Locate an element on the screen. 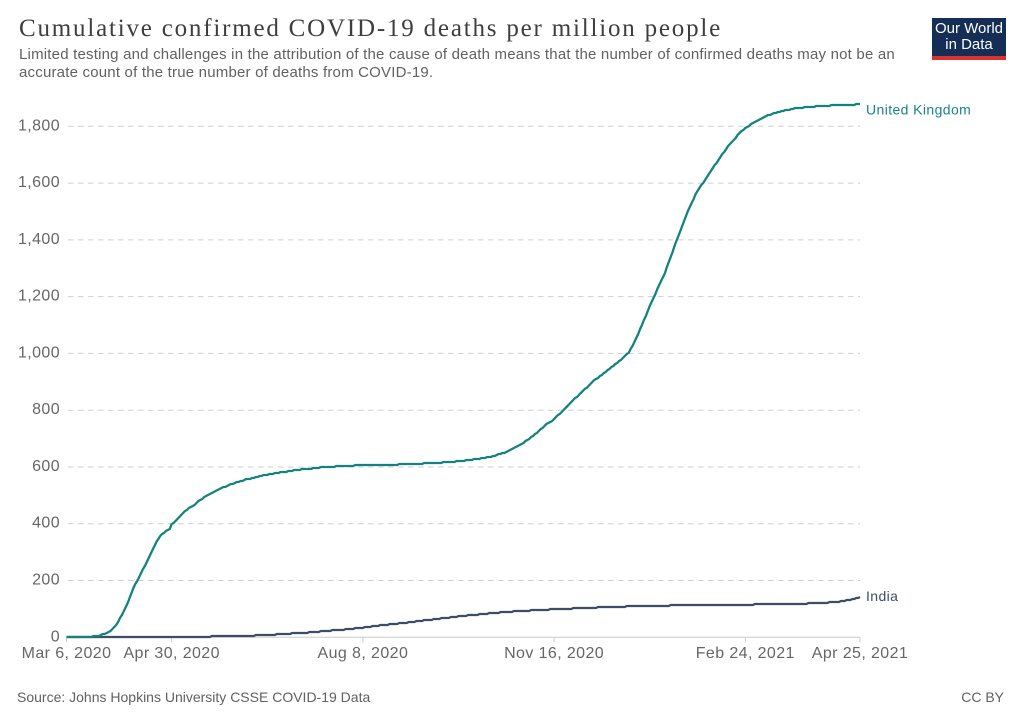 The height and width of the screenshot is (723, 1024). svg-text: 1,600 is located at coordinates (39, 182).